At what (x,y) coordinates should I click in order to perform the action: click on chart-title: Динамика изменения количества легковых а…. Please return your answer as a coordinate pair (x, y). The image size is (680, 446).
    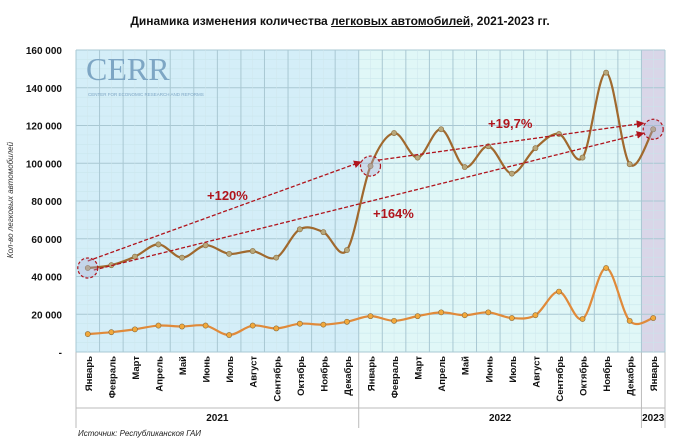
    Looking at the image, I should click on (340, 21).